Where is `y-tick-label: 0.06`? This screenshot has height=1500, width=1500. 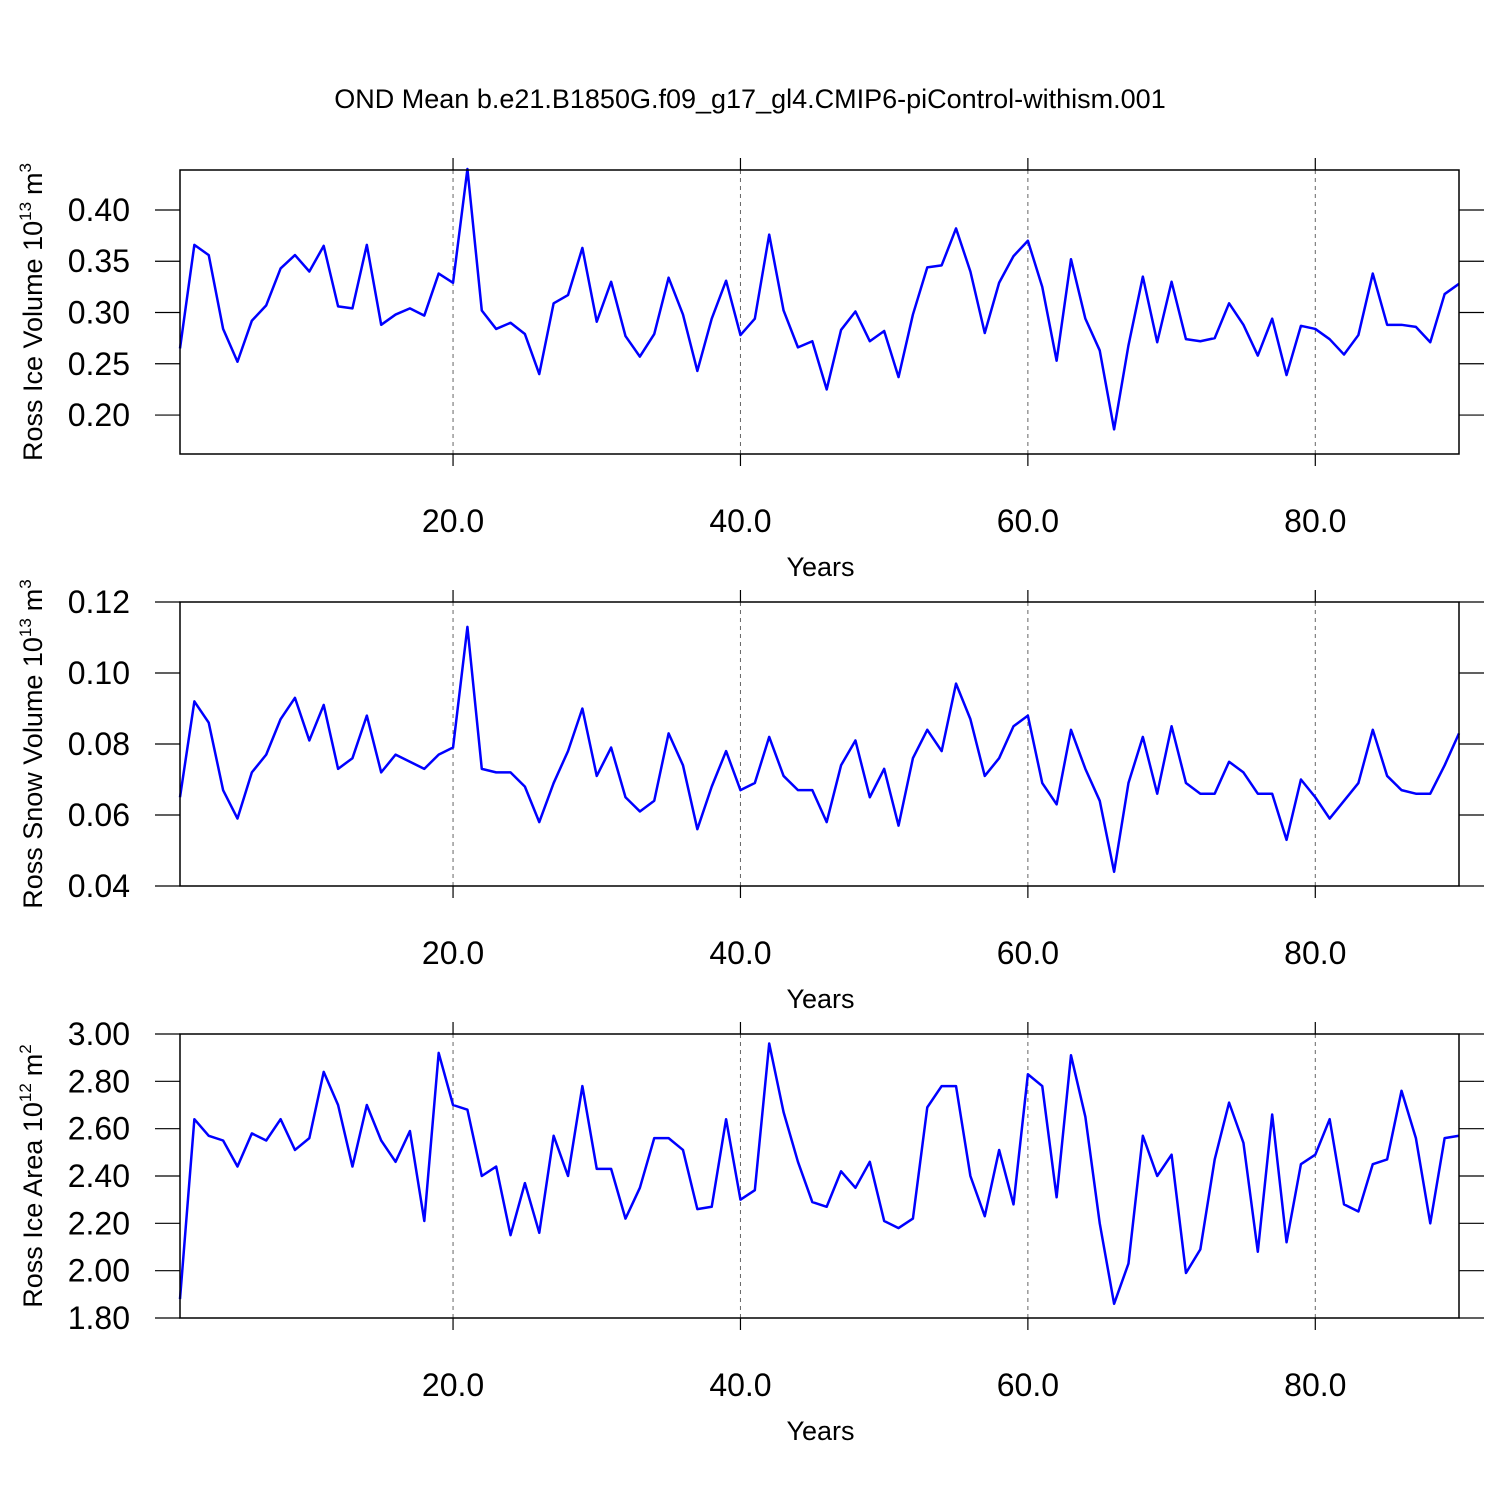
y-tick-label: 0.06 is located at coordinates (99, 815).